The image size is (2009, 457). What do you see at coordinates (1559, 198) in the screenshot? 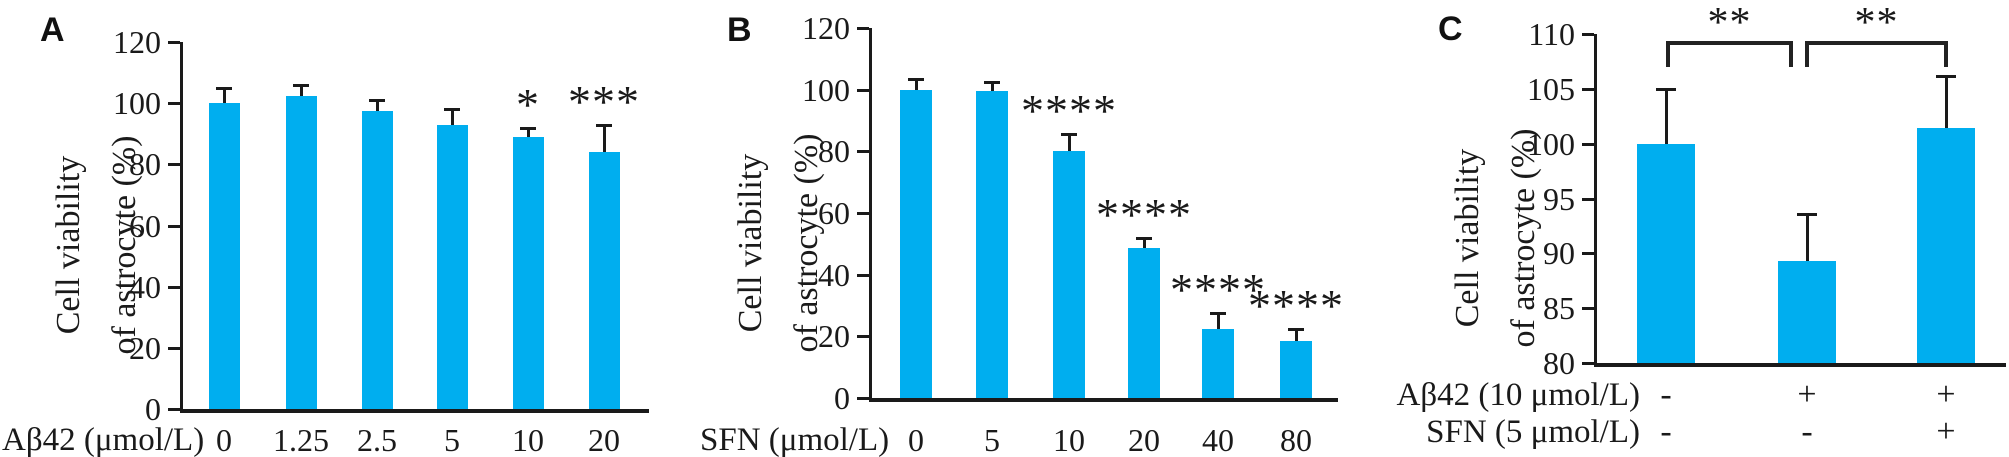
I see `y-tick-label: 95` at bounding box center [1559, 198].